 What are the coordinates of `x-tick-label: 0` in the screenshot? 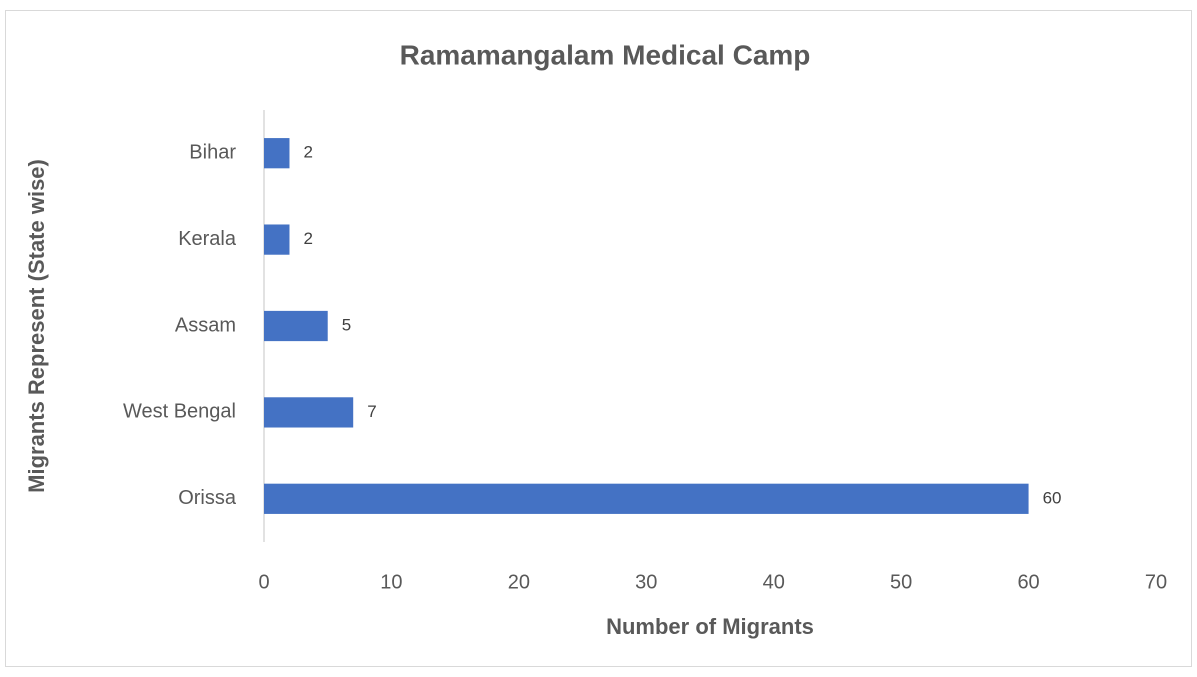 It's located at (263, 582).